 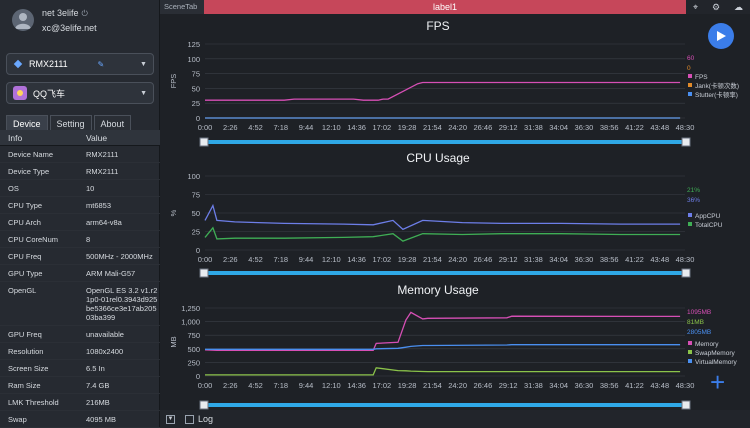 What do you see at coordinates (101, 419) in the screenshot?
I see `info-value: 4095 MB` at bounding box center [101, 419].